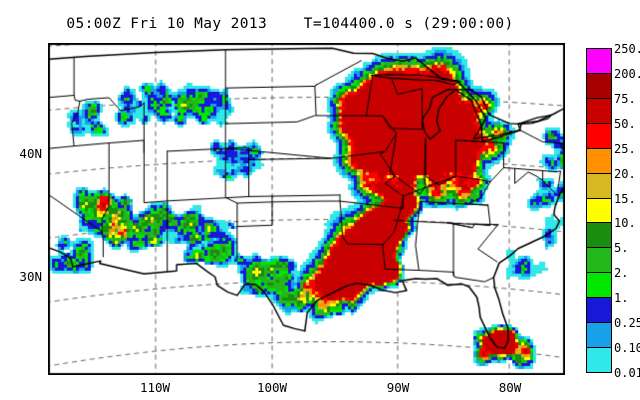 This screenshot has width=640, height=400. What do you see at coordinates (627, 373) in the screenshot?
I see `colorbar-tick-label: 0.01` at bounding box center [627, 373].